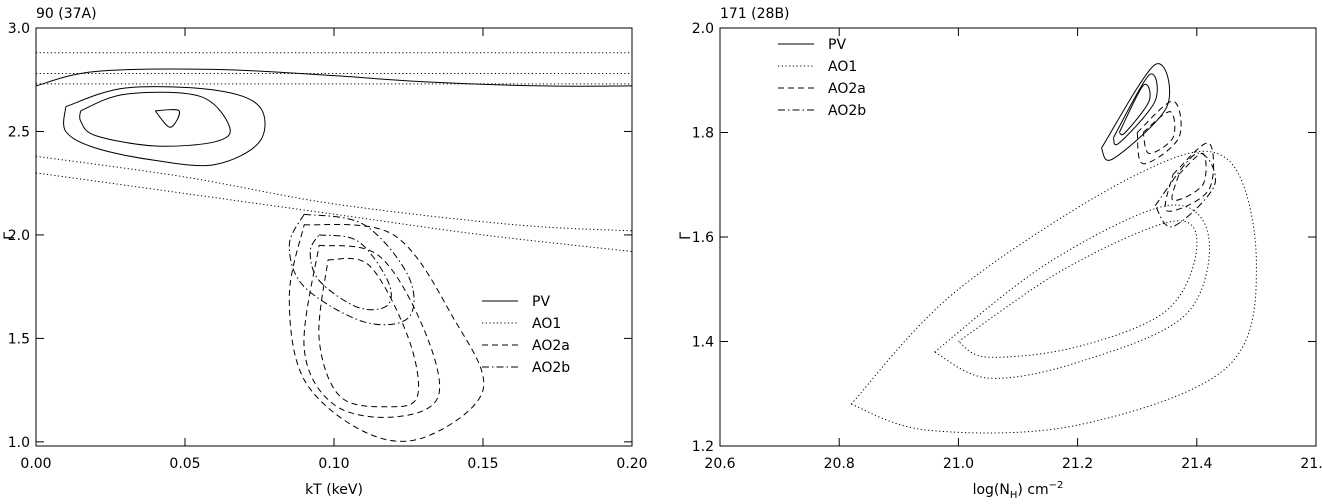  What do you see at coordinates (10, 236) in the screenshot?
I see `panel-left-ylabel: Γ` at bounding box center [10, 236].